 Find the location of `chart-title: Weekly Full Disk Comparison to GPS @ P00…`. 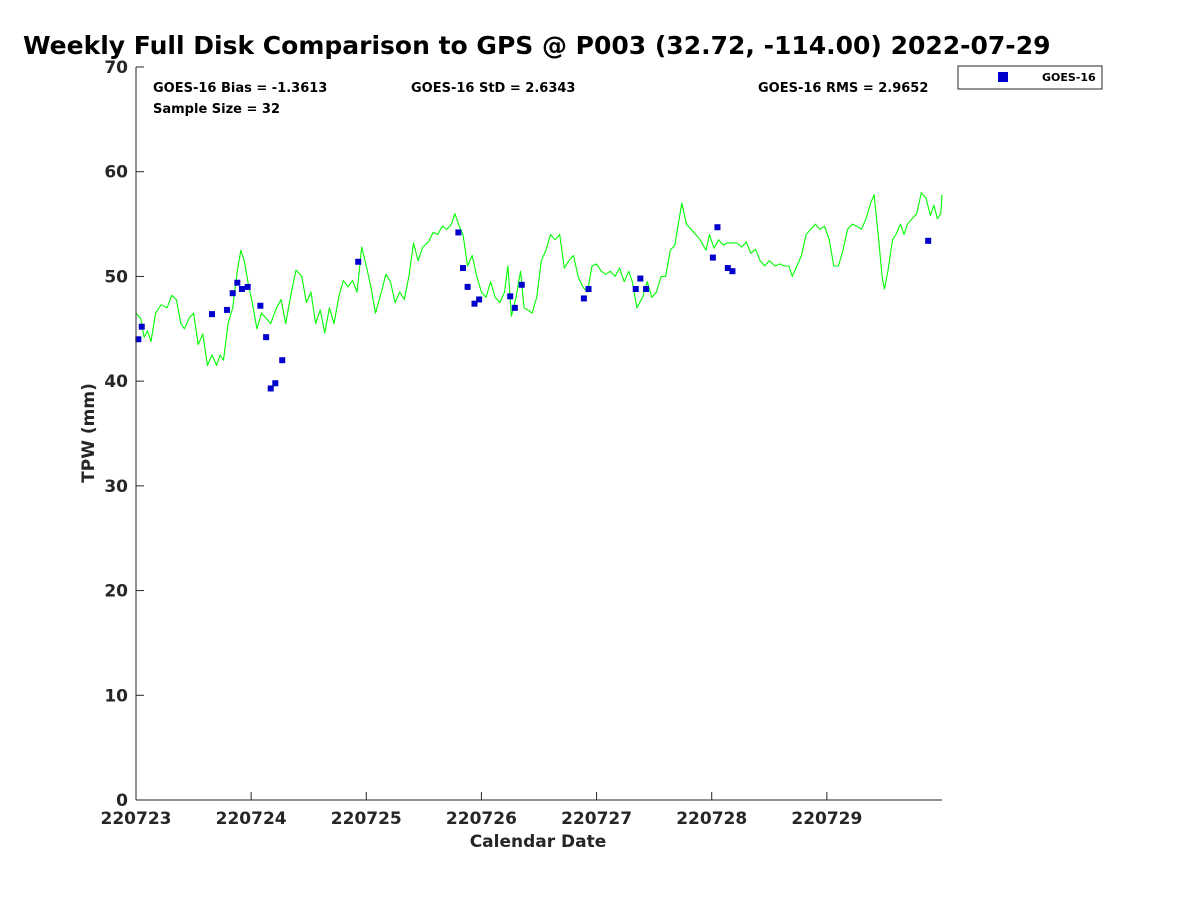

chart-title: Weekly Full Disk Comparison to GPS @ P00… is located at coordinates (536, 45).